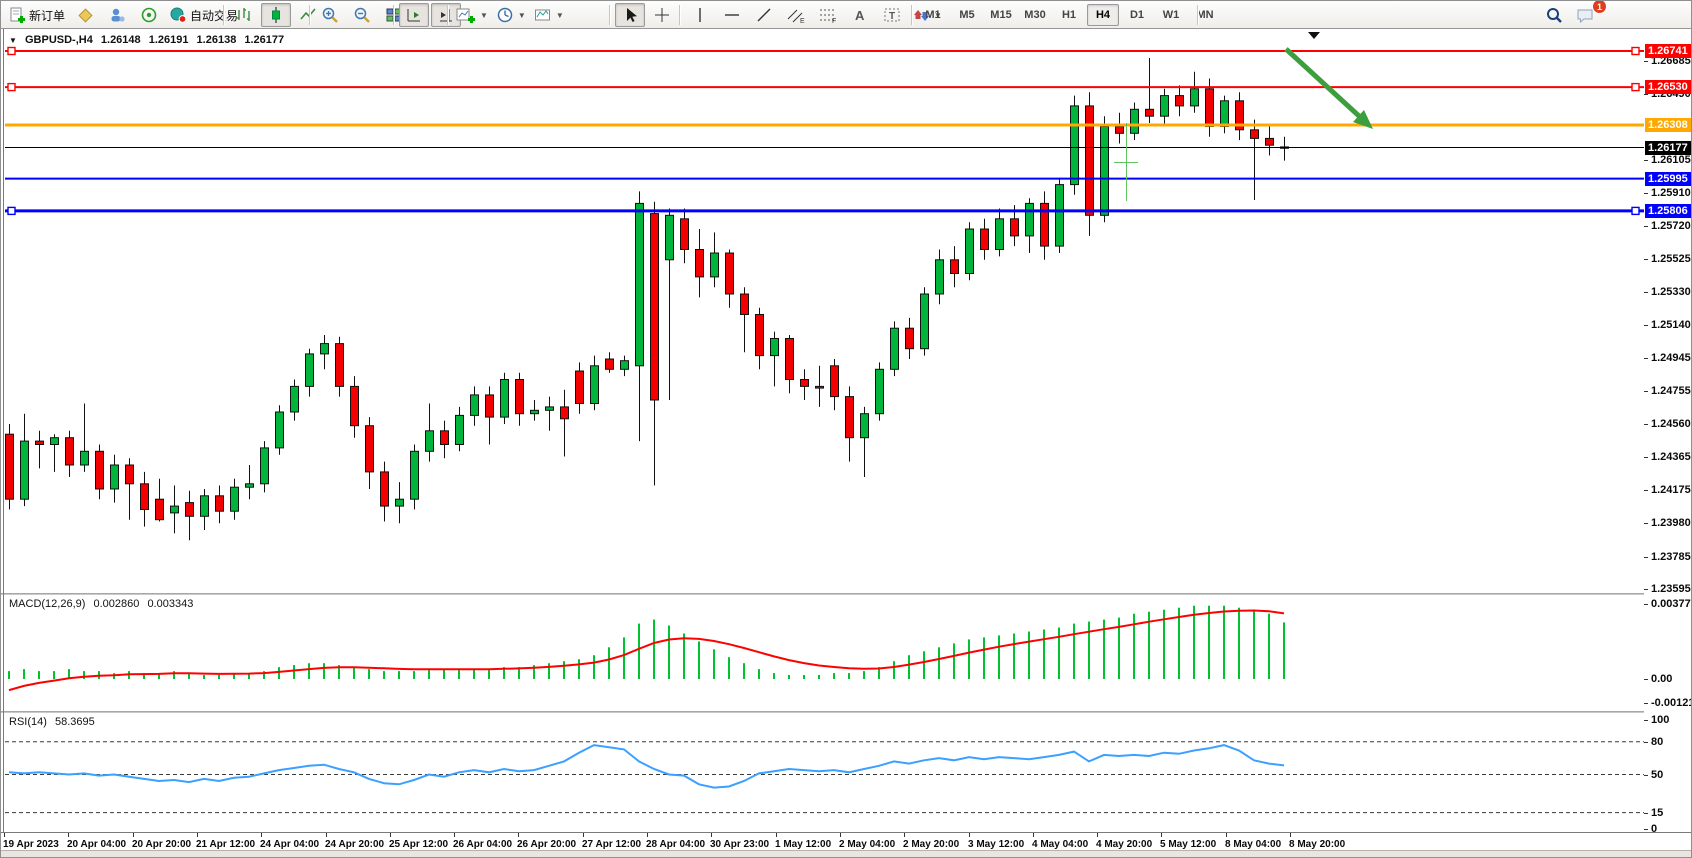 The width and height of the screenshot is (1692, 858). What do you see at coordinates (764, 15) in the screenshot?
I see `trendline-tool` at bounding box center [764, 15].